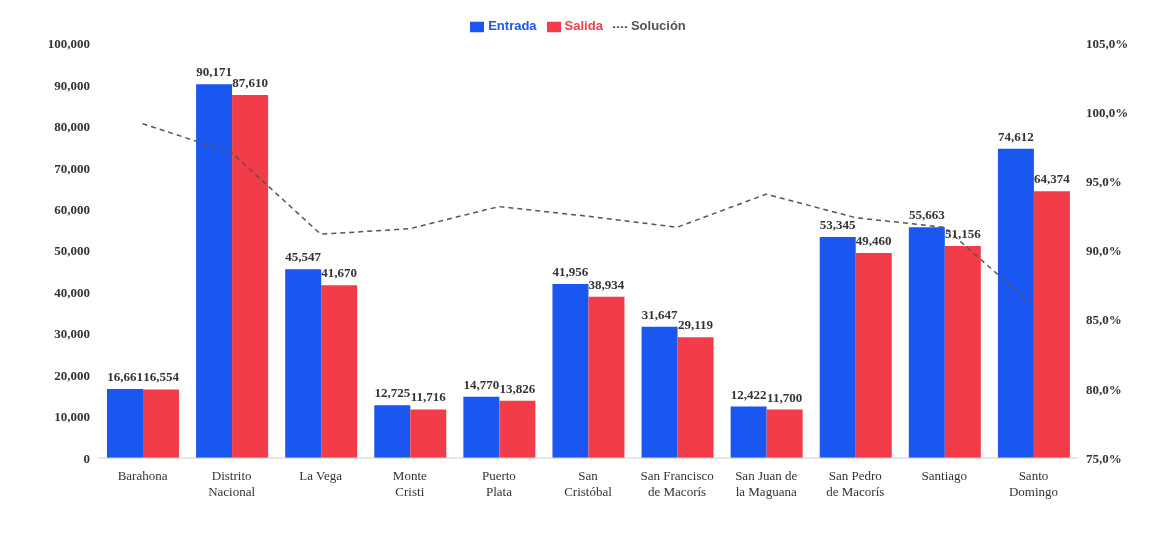 This screenshot has height=538, width=1174. Describe the element at coordinates (232, 483) in the screenshot. I see `x-tick-label: Distrito Nacional` at that location.